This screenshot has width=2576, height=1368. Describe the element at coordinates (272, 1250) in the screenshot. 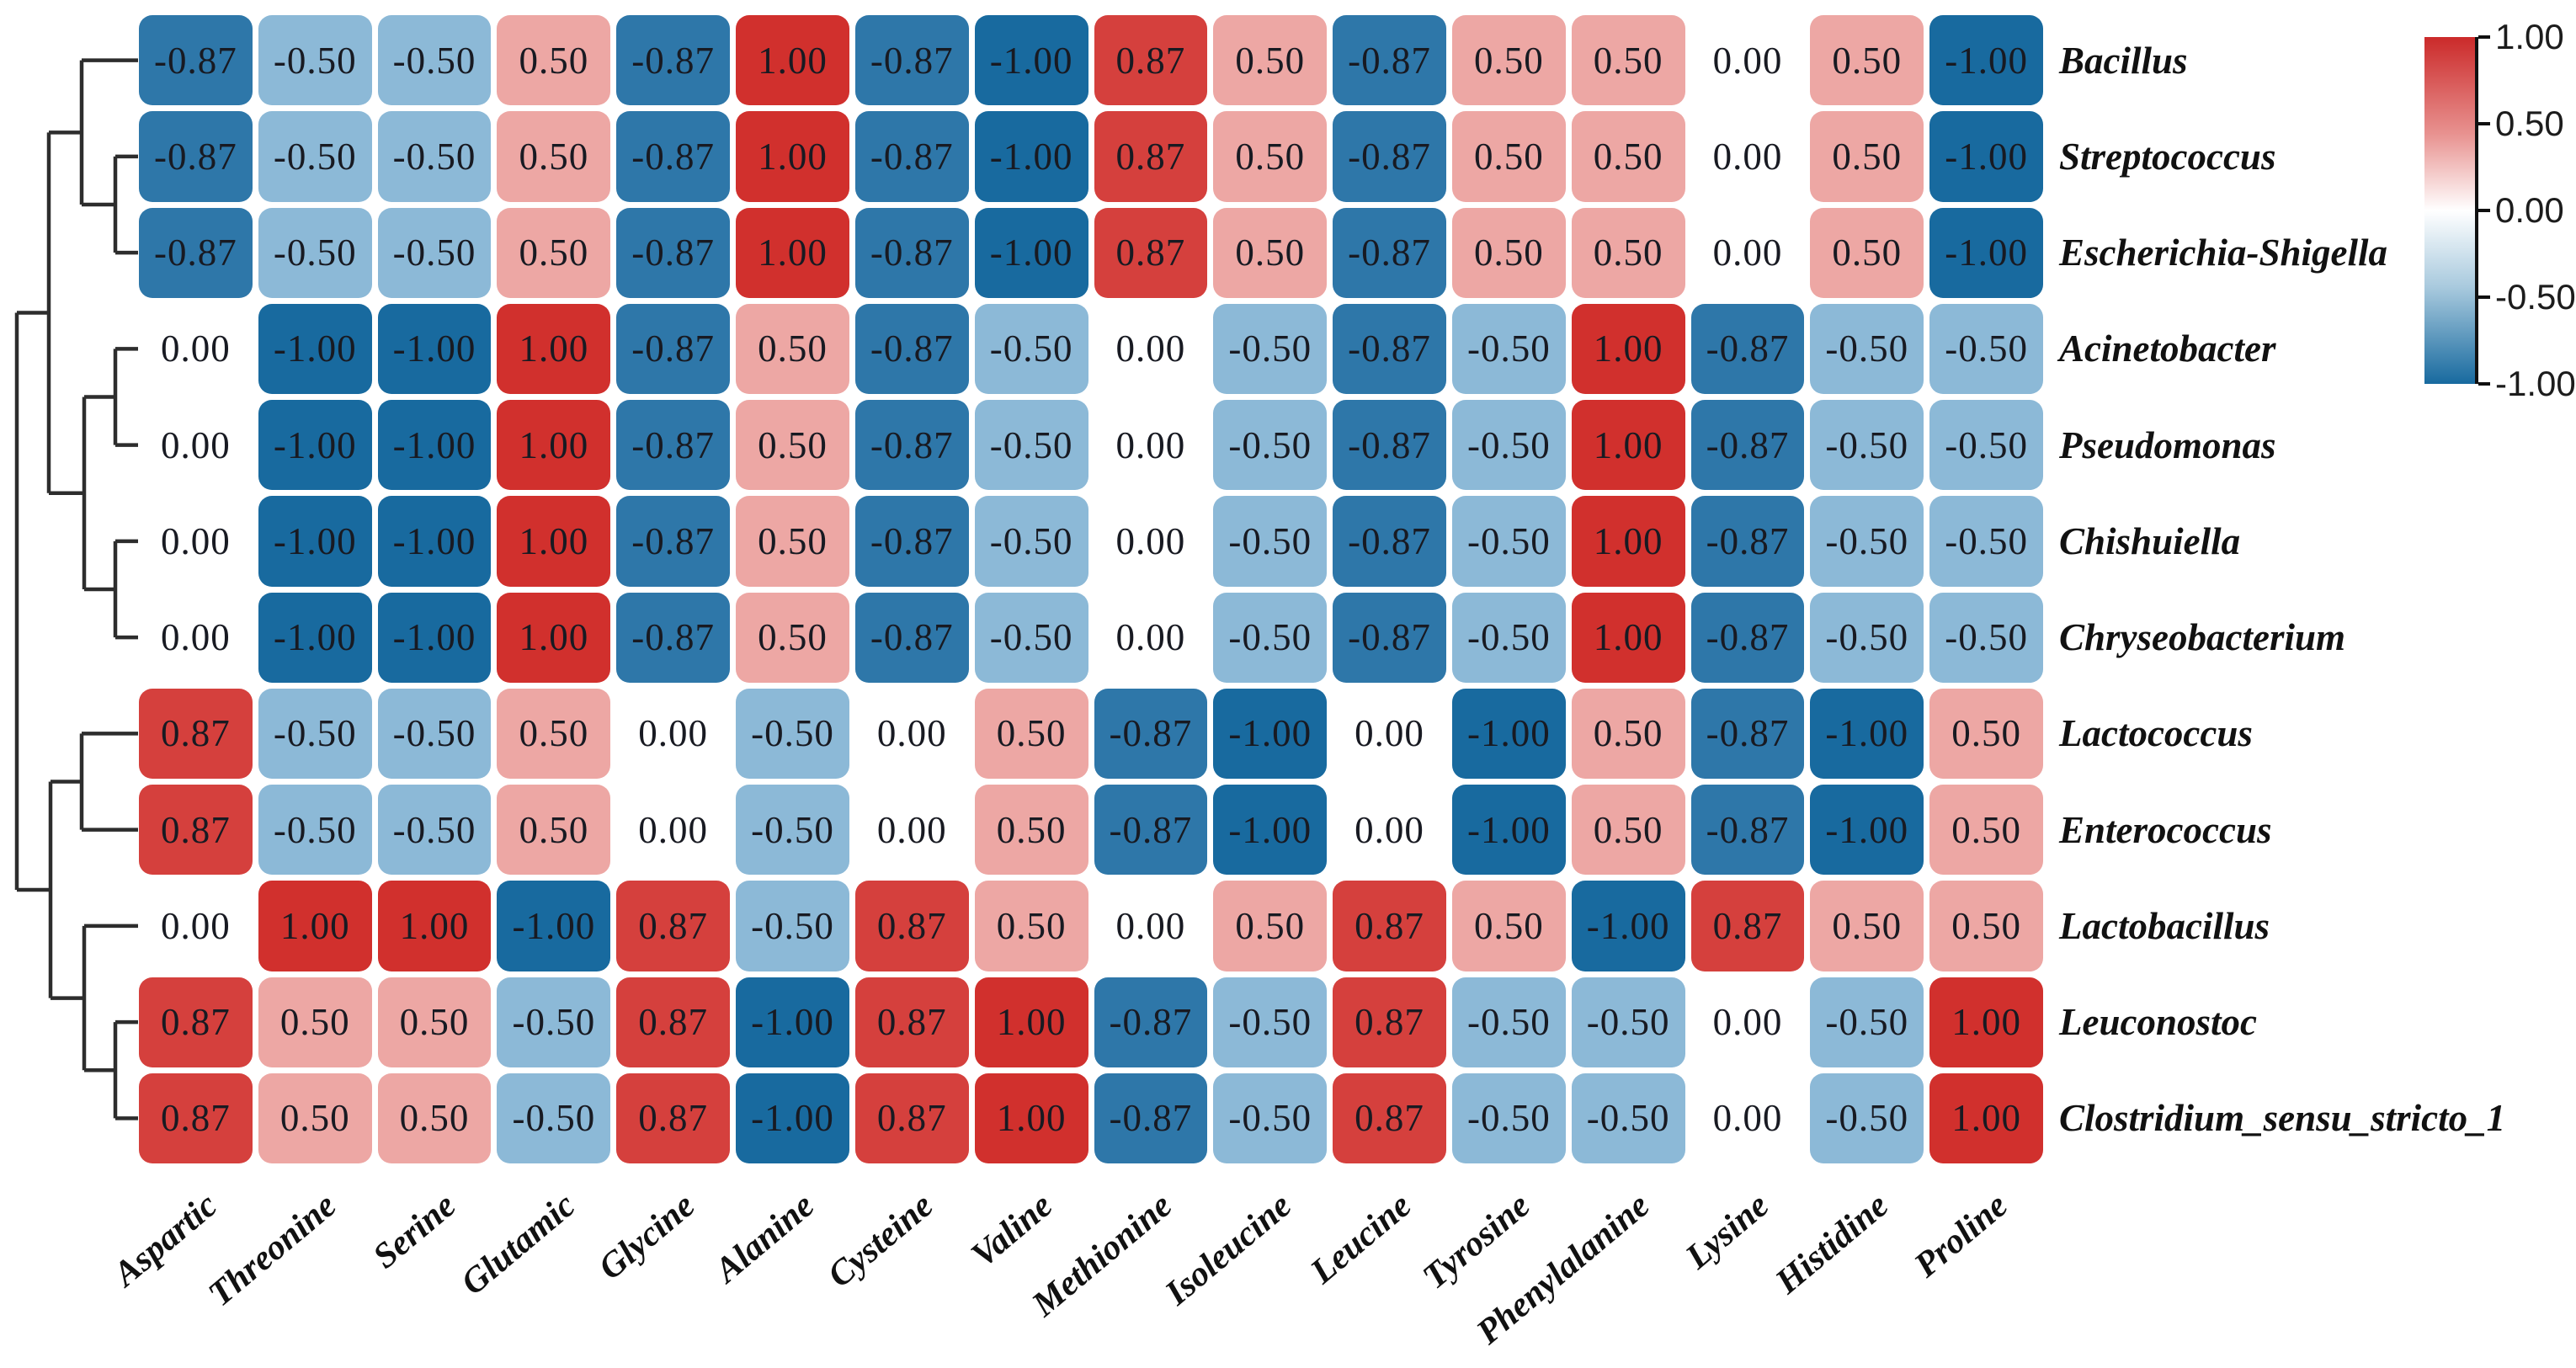

I see `column-label: Threonine` at that location.